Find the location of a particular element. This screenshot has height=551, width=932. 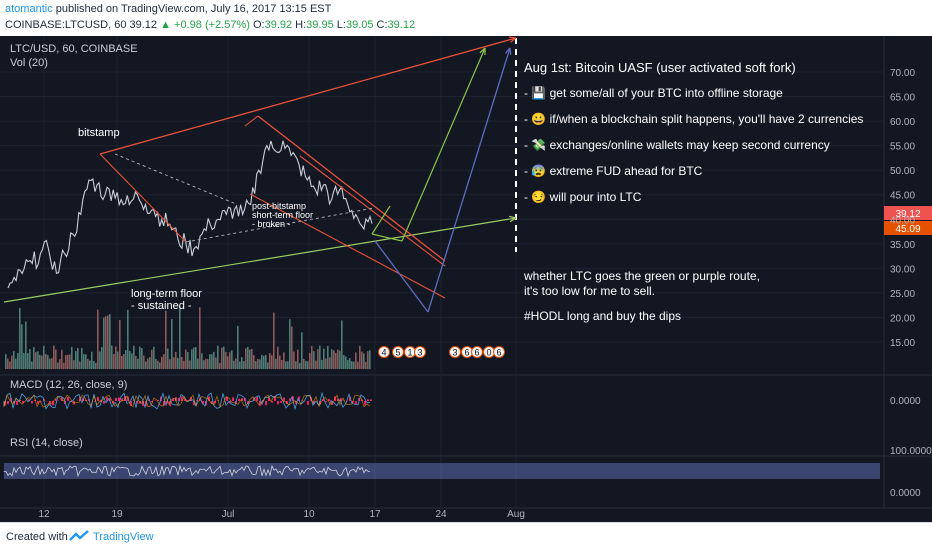

price-change: ▲ +0.98 (+2.57%) is located at coordinates (205, 25).